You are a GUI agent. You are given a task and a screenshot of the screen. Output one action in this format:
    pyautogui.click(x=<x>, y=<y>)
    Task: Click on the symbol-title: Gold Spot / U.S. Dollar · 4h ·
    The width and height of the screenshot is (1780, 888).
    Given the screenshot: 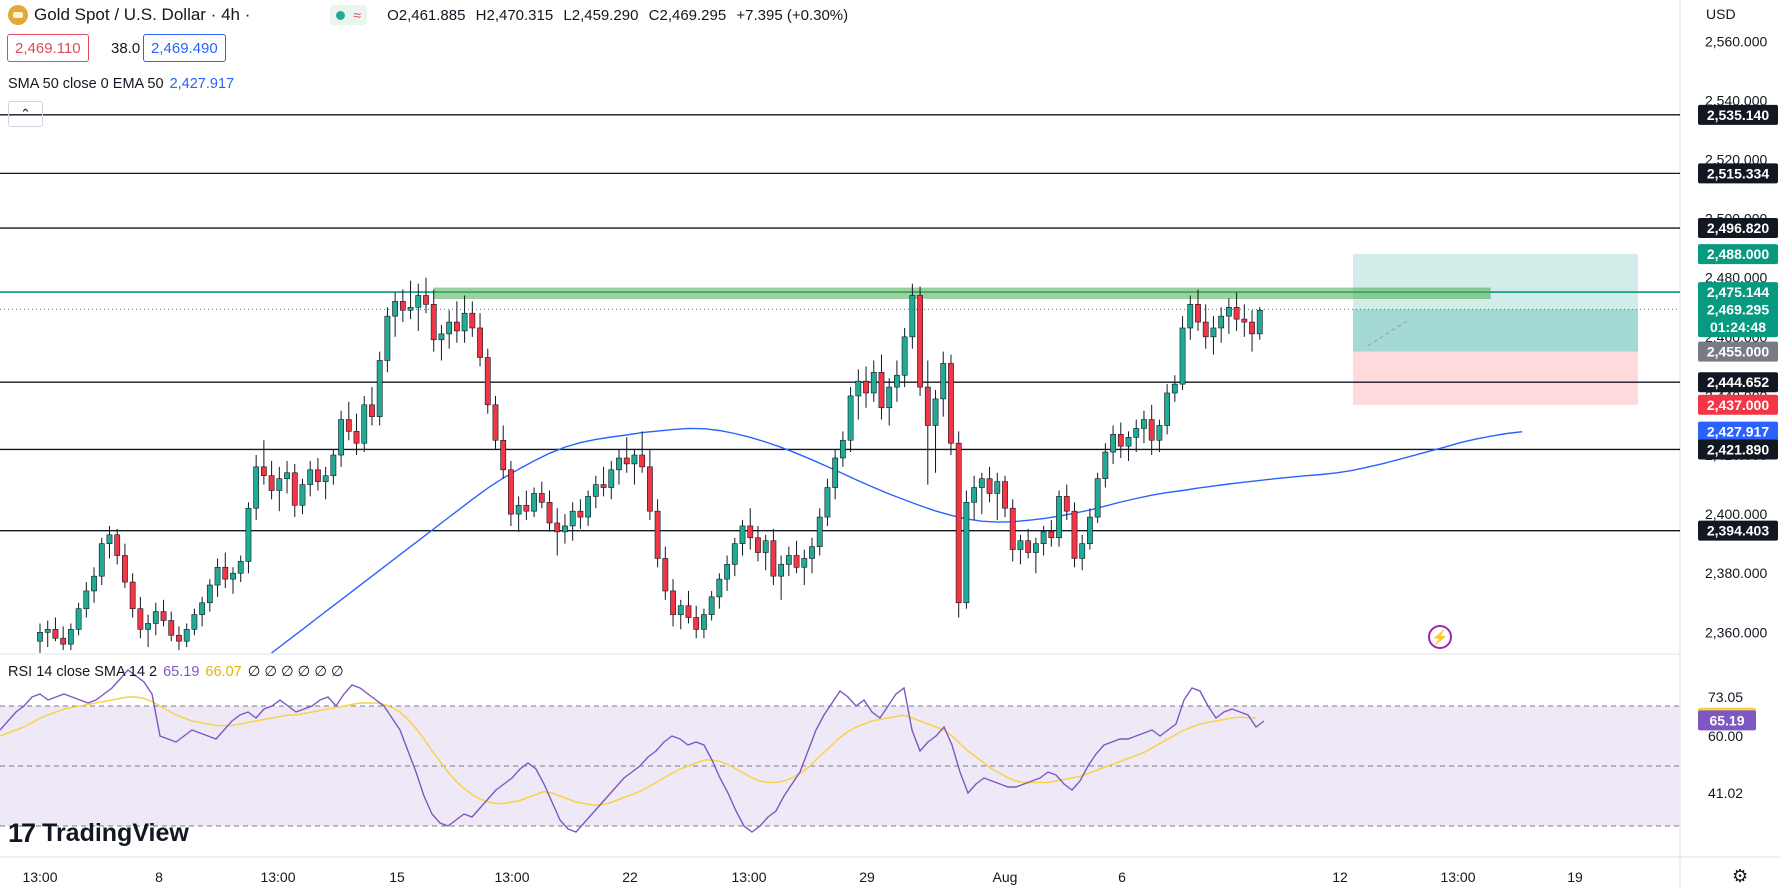 What is the action you would take?
    pyautogui.click(x=142, y=14)
    